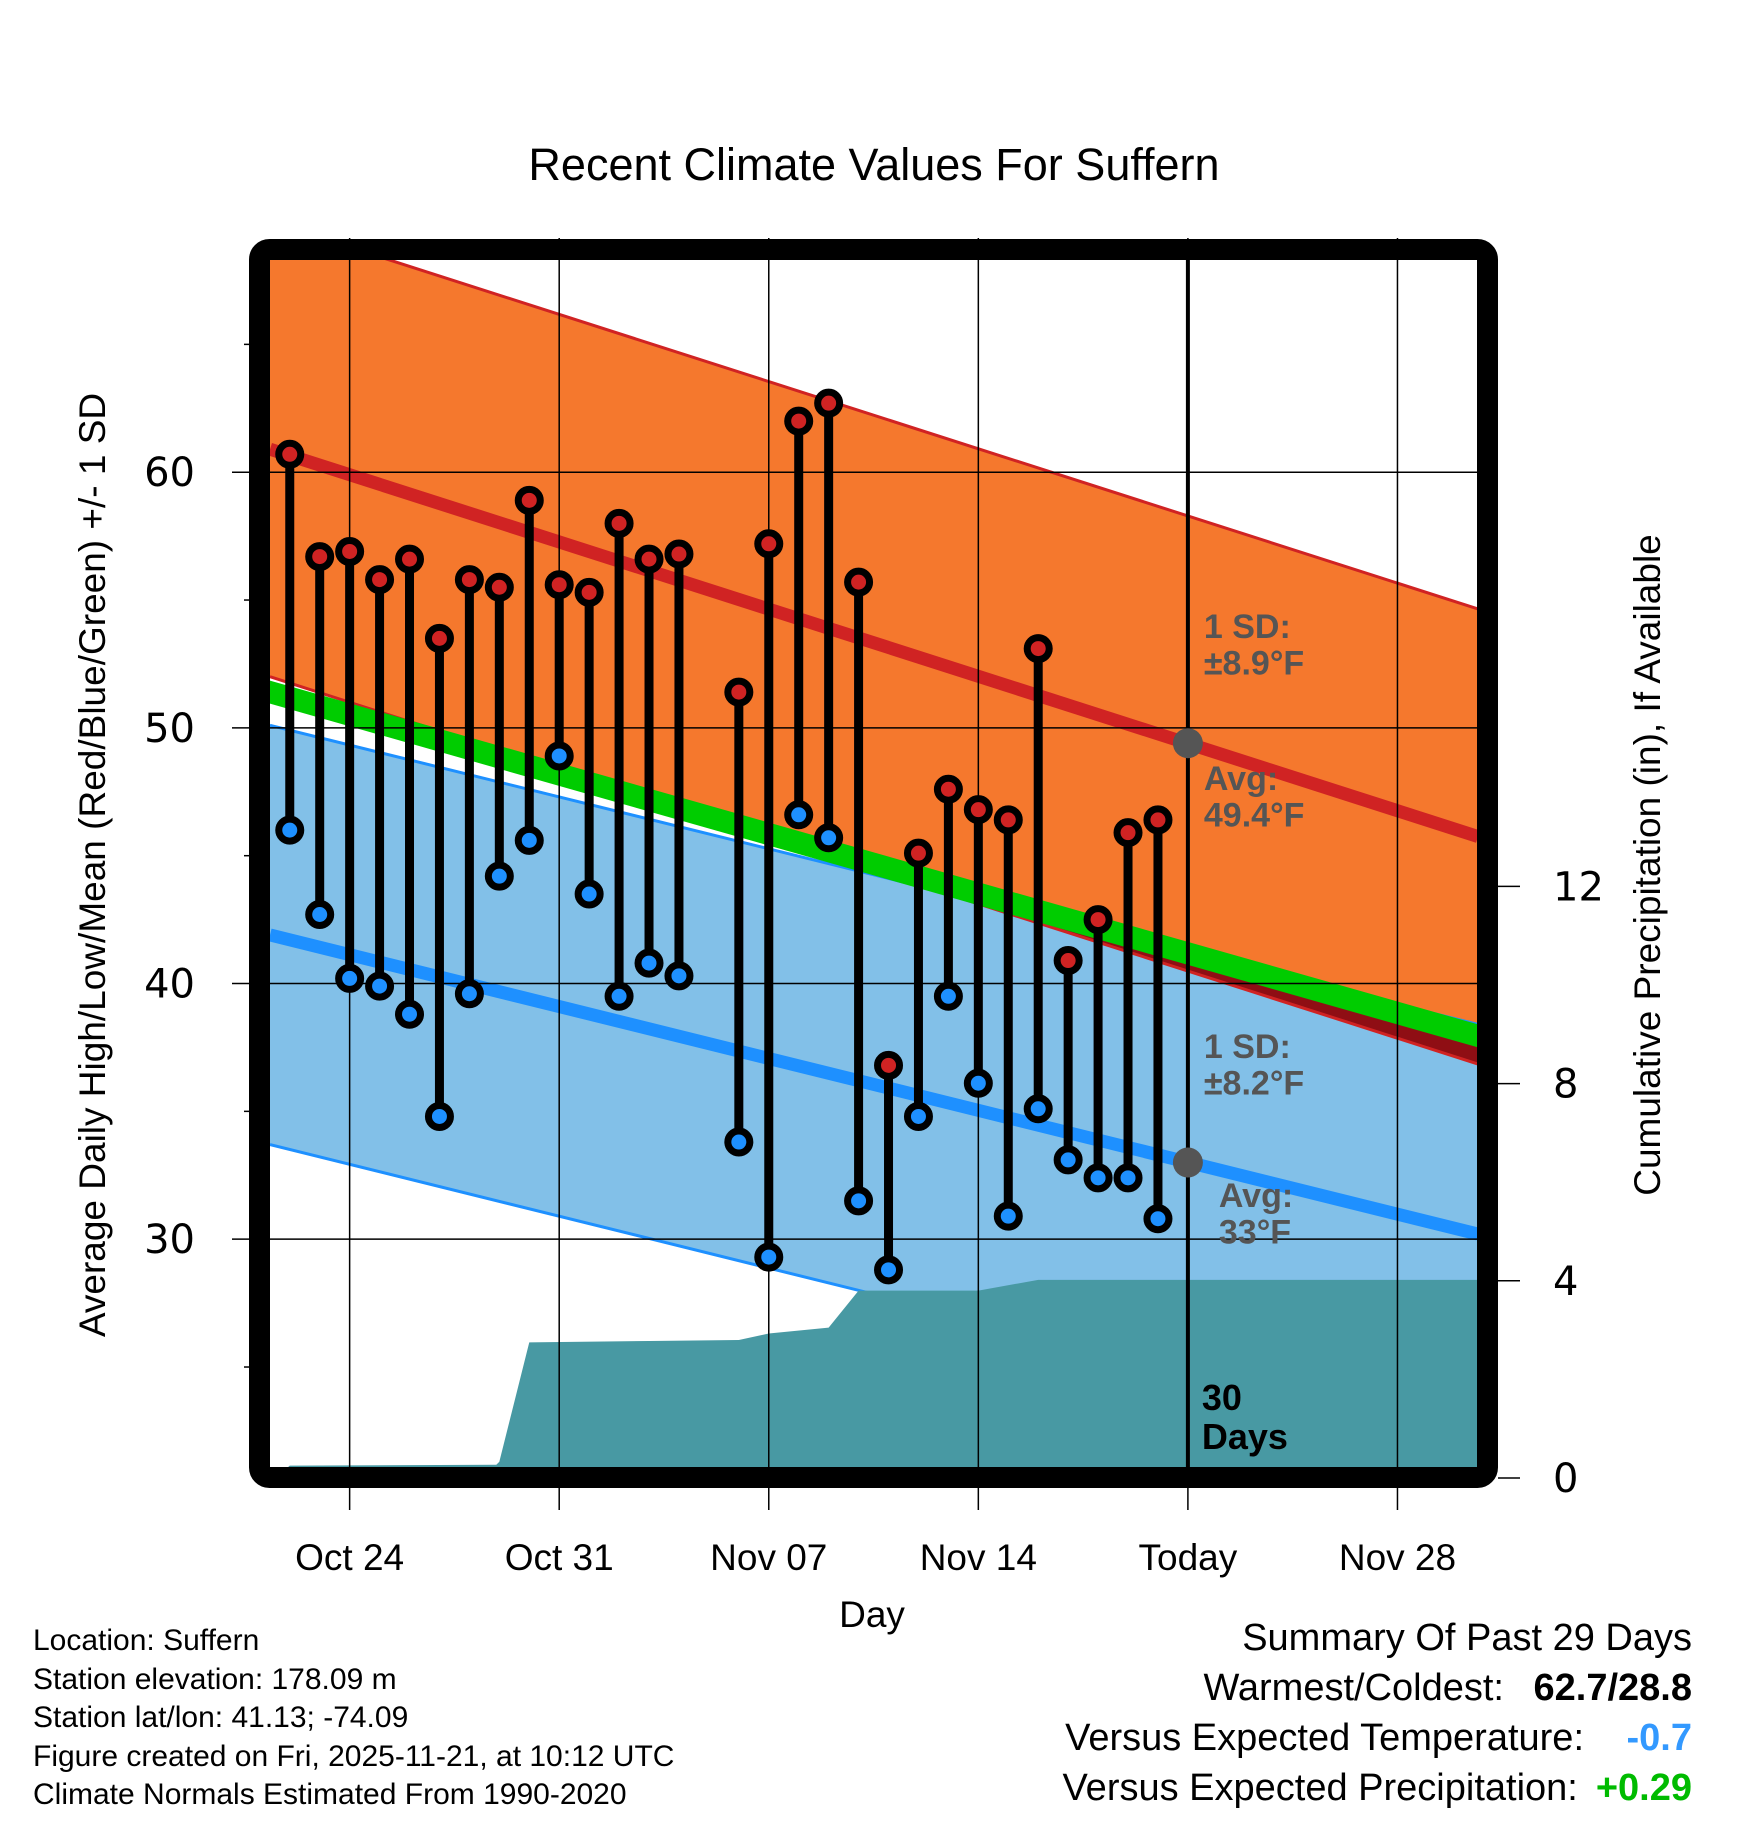 This screenshot has width=1748, height=1828. Describe the element at coordinates (1659, 1738) in the screenshot. I see `temp-departure-value: -0.7` at that location.